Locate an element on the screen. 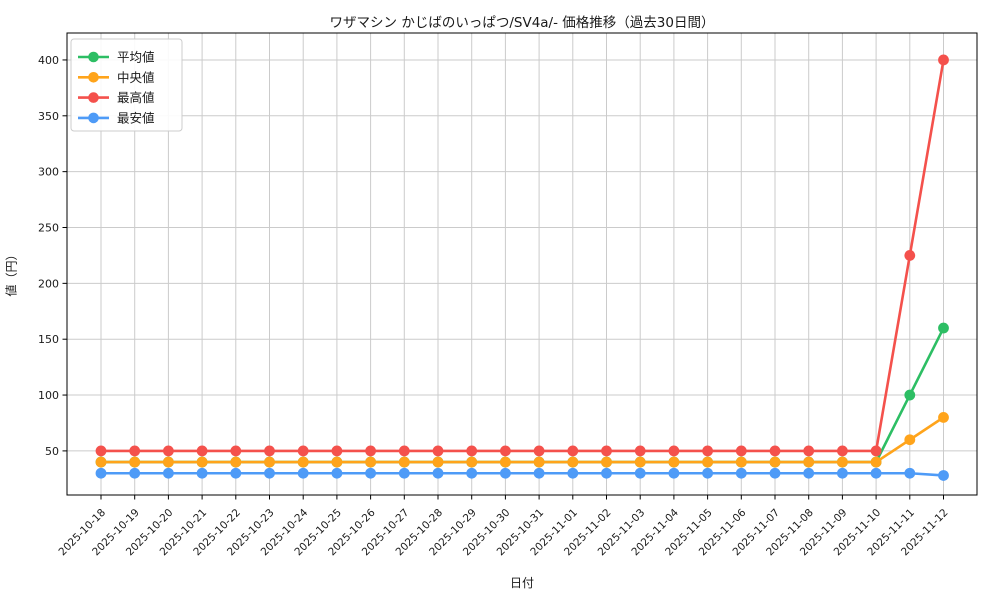  legend-max-label: 最高値 is located at coordinates (136, 97).